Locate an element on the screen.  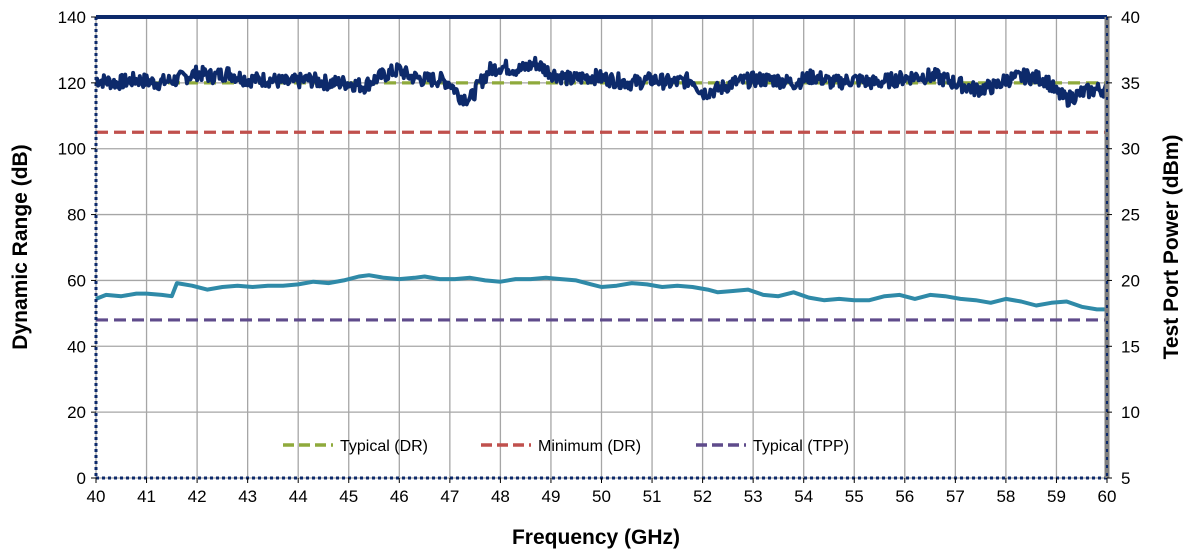
y-right-tick-label: 25 is located at coordinates (1130, 215).